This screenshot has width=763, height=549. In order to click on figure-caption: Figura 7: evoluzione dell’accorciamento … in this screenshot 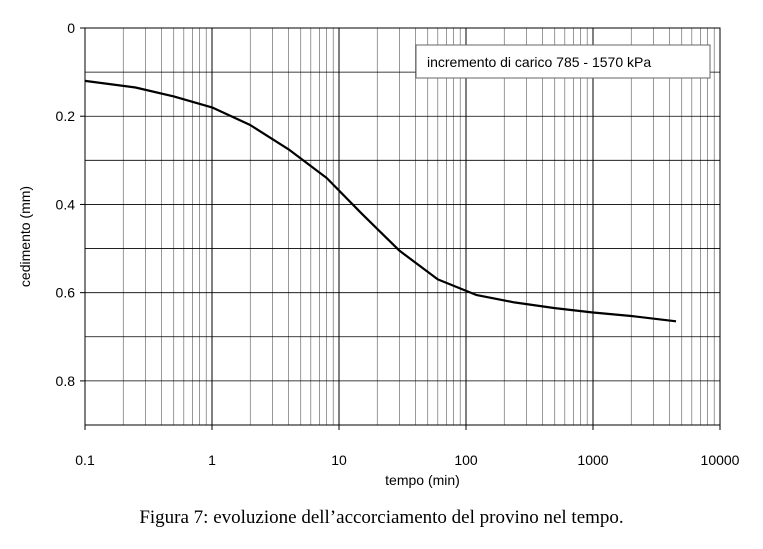, I will do `click(381, 517)`.